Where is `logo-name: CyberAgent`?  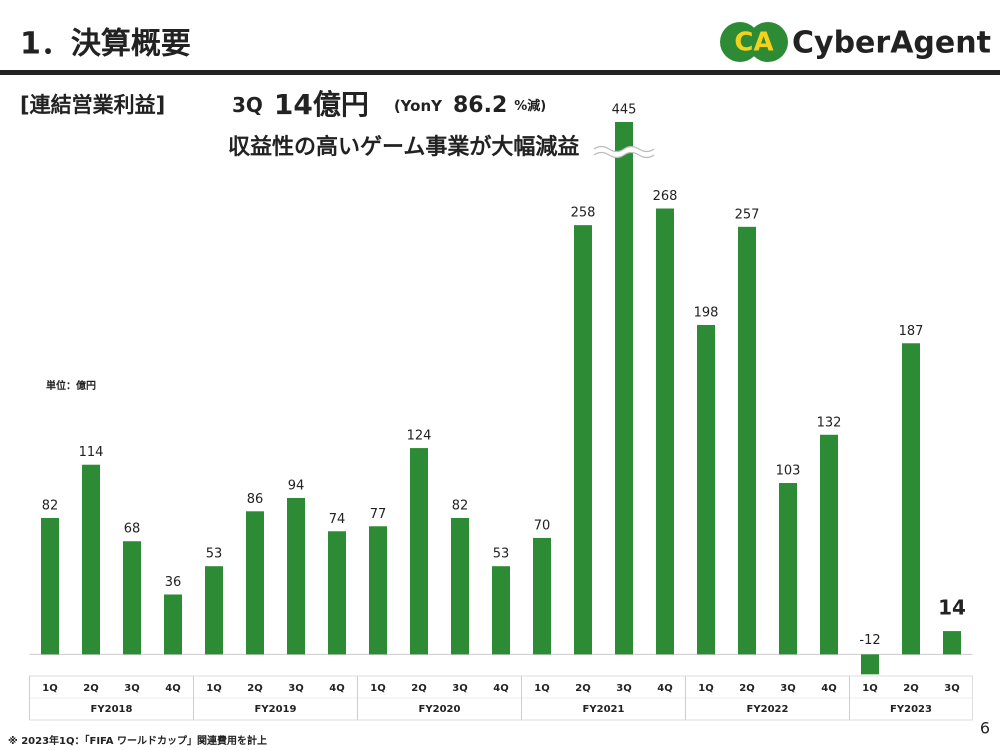
logo-name: CyberAgent is located at coordinates (891, 43).